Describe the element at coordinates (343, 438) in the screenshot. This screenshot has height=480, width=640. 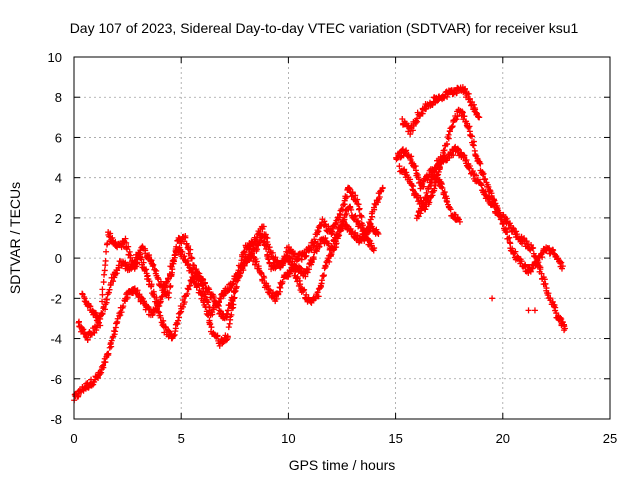
I see `x-tick-labels: 0 5 10 15 20 25` at that location.